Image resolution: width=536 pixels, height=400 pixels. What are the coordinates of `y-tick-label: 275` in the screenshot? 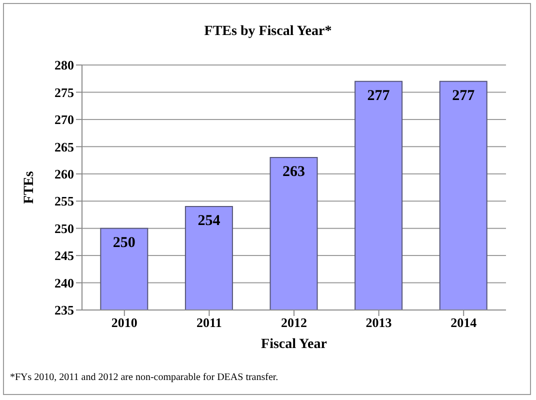 It's located at (64, 92).